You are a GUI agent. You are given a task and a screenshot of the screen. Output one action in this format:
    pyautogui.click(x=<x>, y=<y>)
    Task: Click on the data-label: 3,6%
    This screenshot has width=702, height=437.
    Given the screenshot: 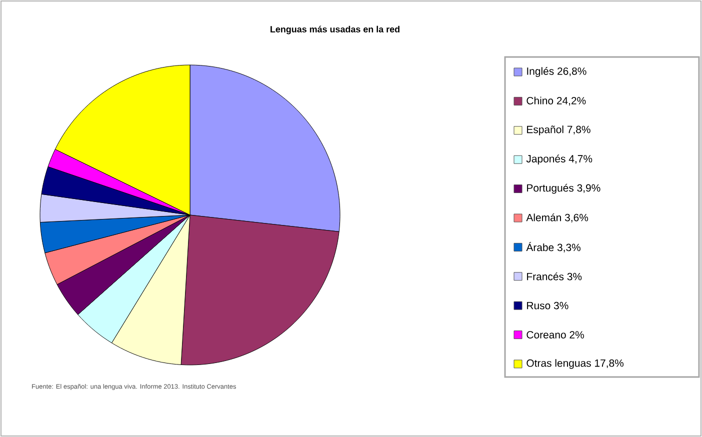 What is the action you would take?
    pyautogui.click(x=576, y=218)
    